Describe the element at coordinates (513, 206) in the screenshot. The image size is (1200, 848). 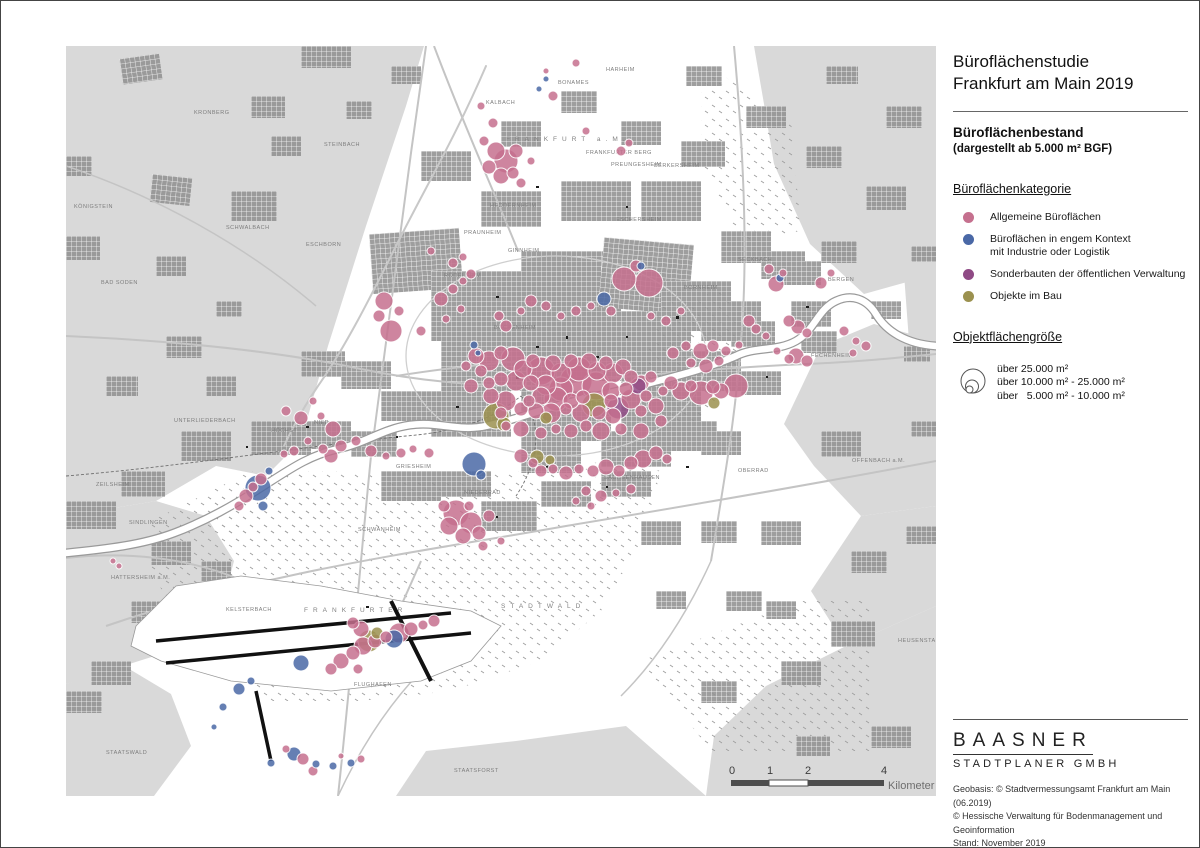
I see `map-label: HEDDERNHEIM` at that location.